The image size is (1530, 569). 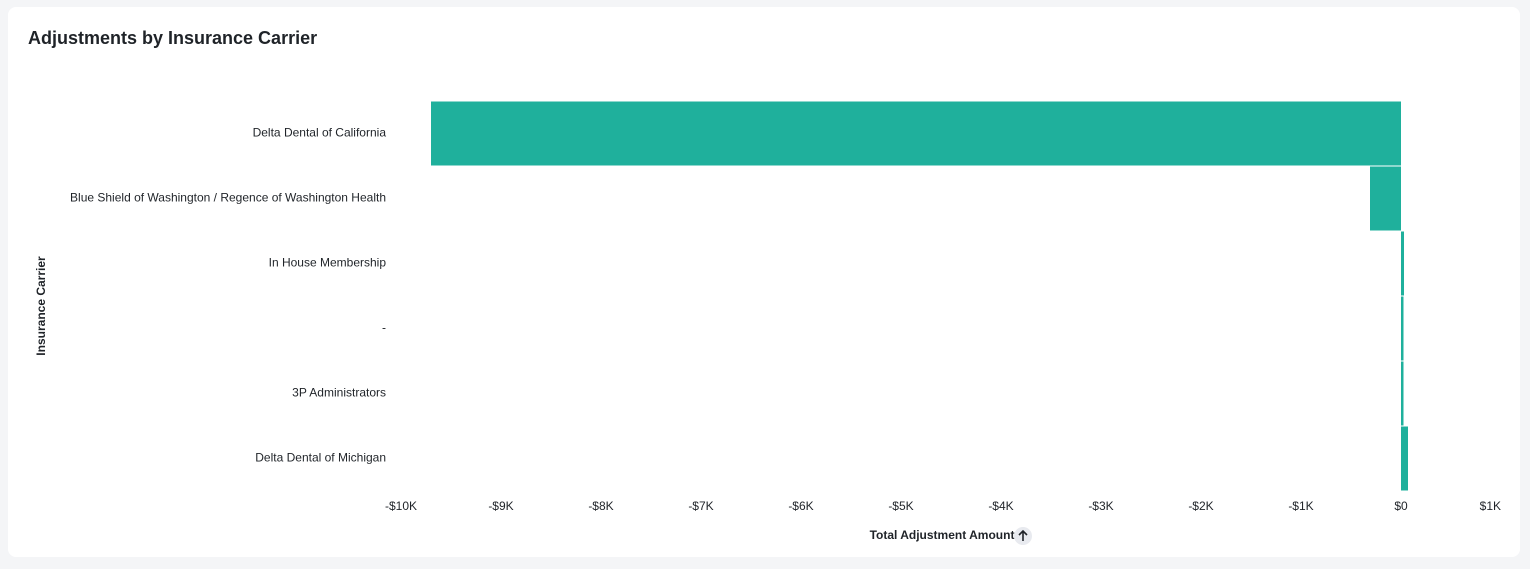 I want to click on x-tick-label: -$8K, so click(x=600, y=506).